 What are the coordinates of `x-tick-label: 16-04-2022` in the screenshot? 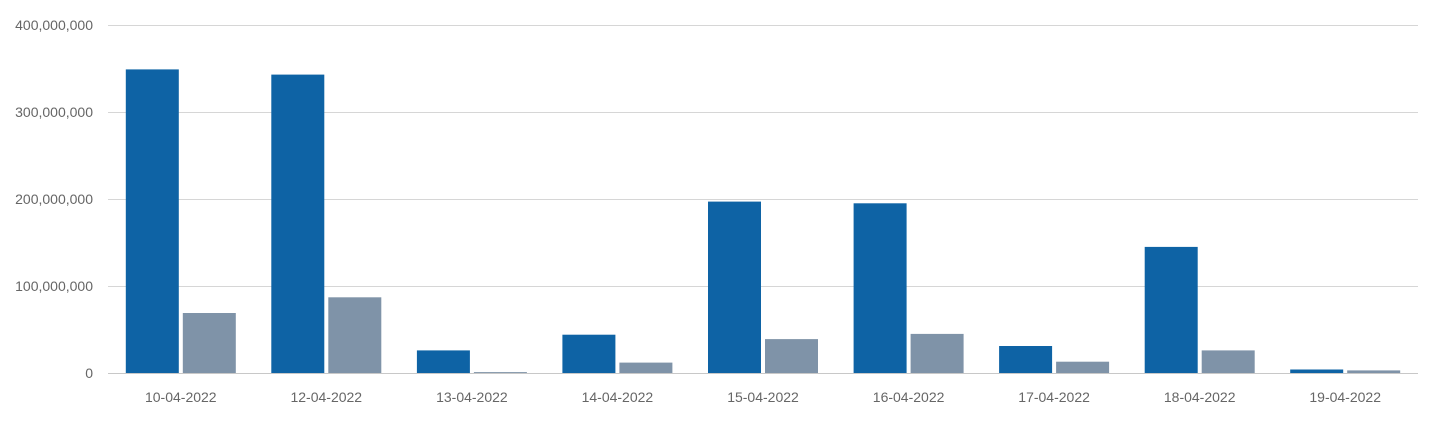 It's located at (909, 397).